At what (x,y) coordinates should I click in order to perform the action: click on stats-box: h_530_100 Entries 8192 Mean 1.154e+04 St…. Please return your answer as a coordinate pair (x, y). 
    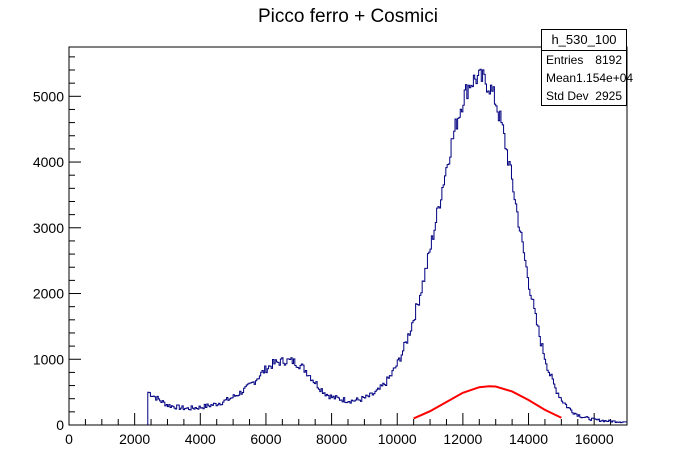
    Looking at the image, I should click on (587, 67).